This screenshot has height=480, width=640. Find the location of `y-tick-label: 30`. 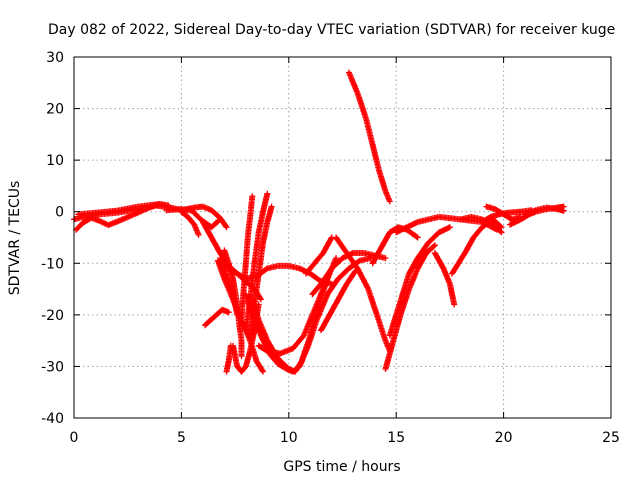

y-tick-label: 30 is located at coordinates (55, 58).